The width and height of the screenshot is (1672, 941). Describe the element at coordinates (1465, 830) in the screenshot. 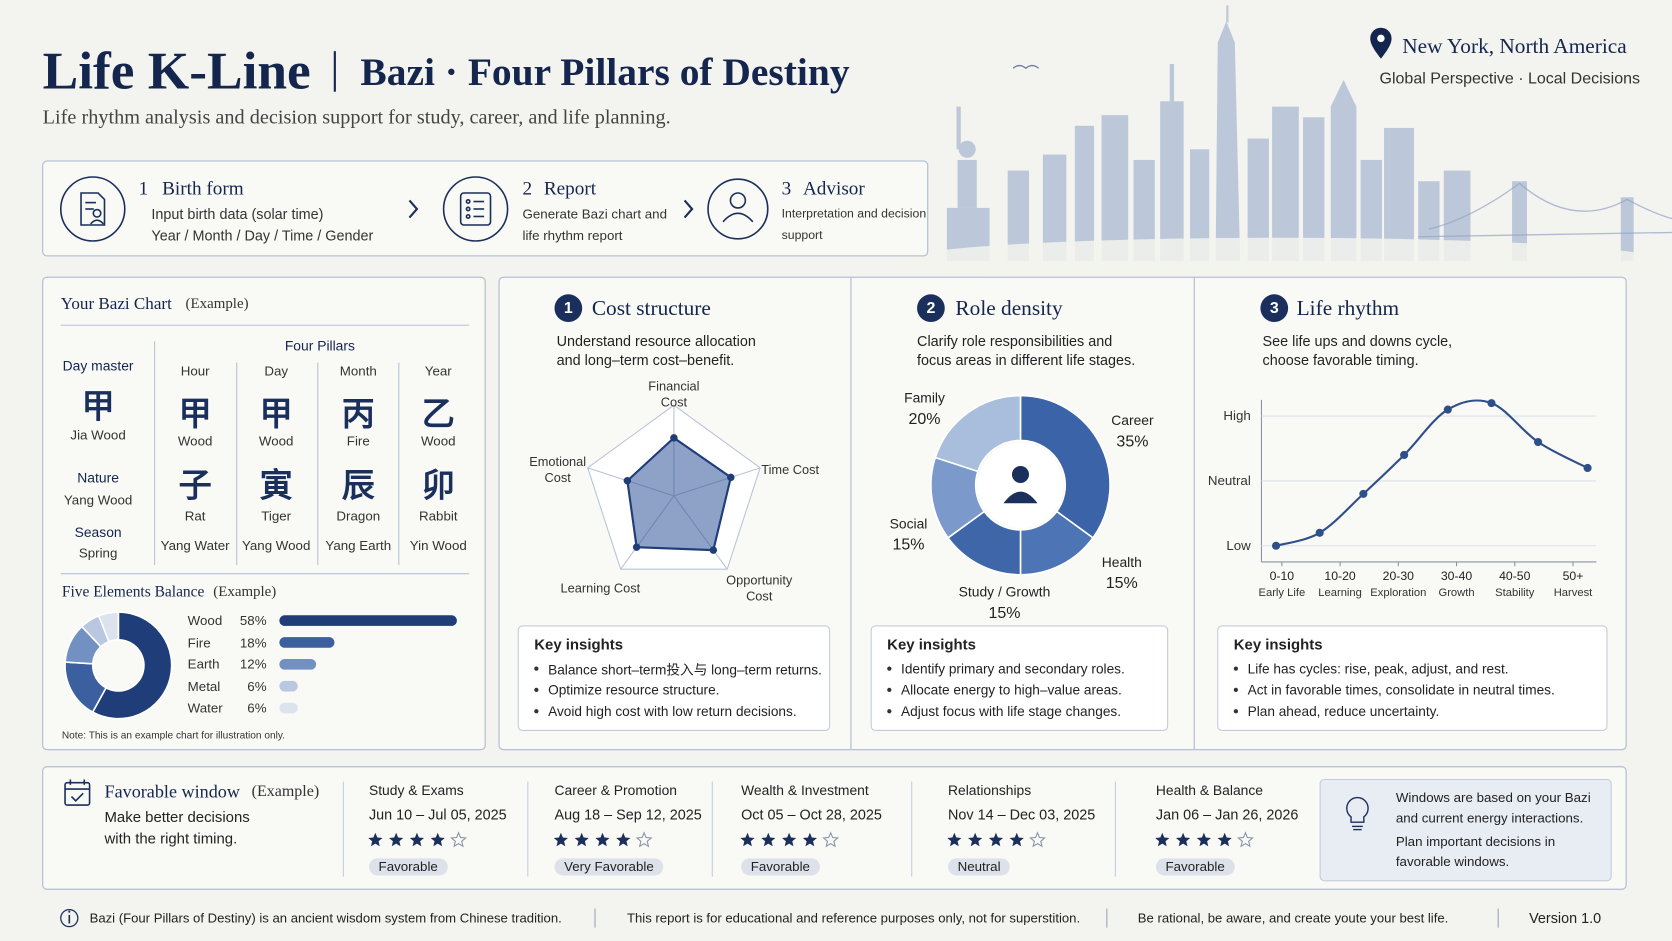

I see `info-box` at that location.